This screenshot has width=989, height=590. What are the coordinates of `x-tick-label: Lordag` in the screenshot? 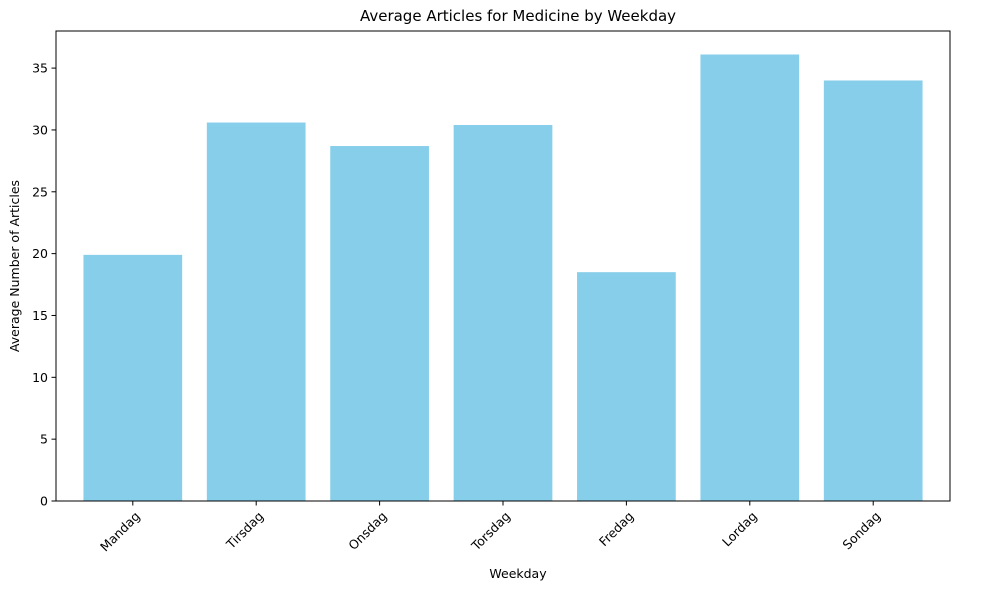 It's located at (739, 529).